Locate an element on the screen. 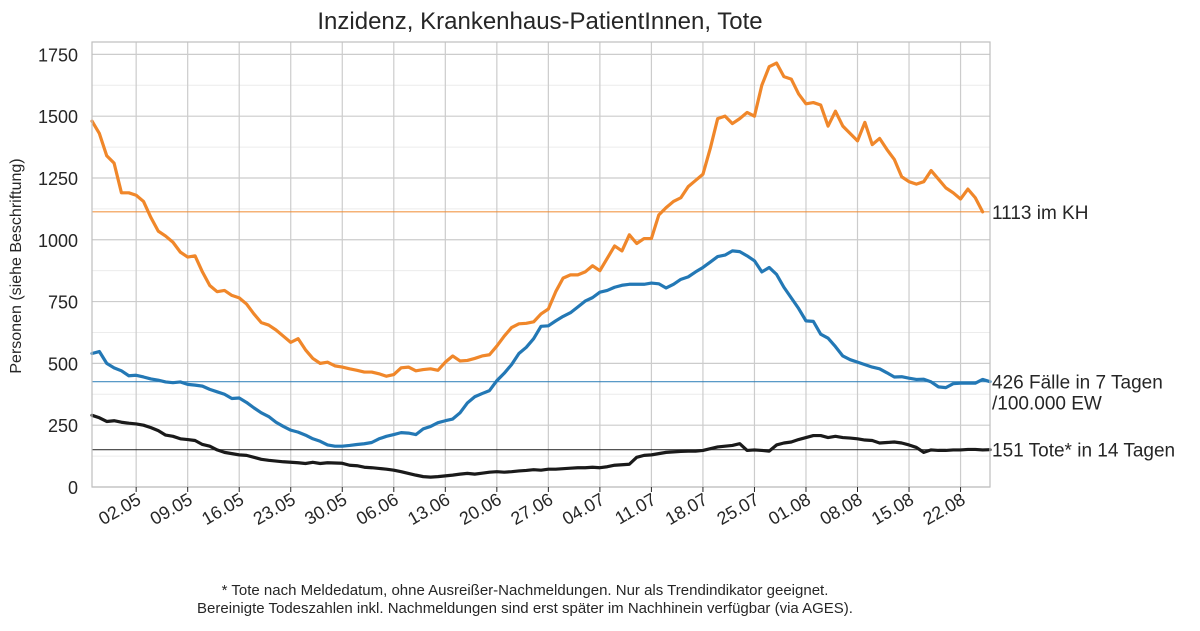 The width and height of the screenshot is (1200, 631). y-tick-label: 1250 is located at coordinates (58, 179).